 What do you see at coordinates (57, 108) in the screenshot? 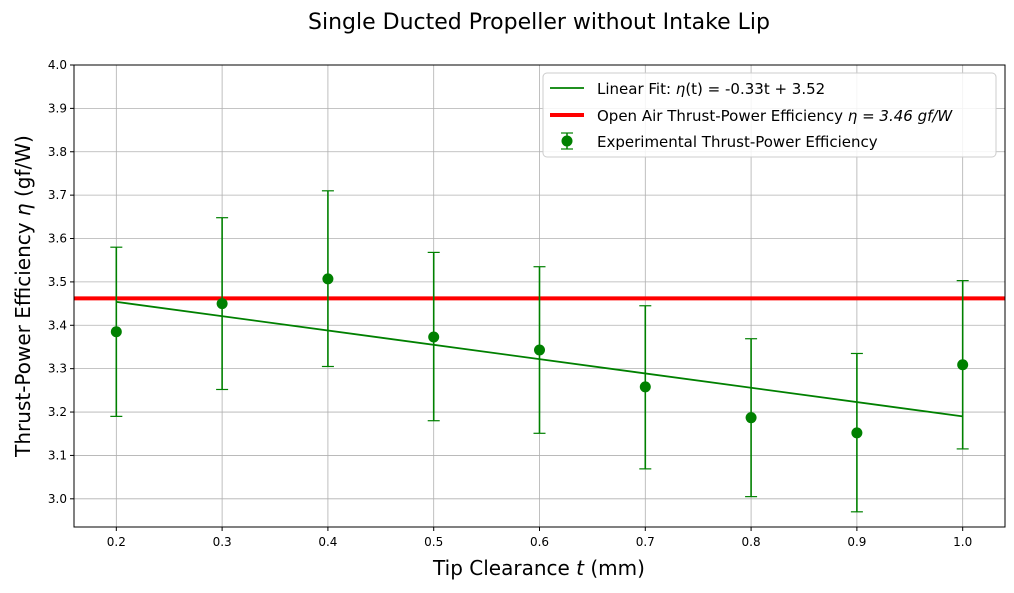
I see `y-tick-label: 3.9` at bounding box center [57, 108].